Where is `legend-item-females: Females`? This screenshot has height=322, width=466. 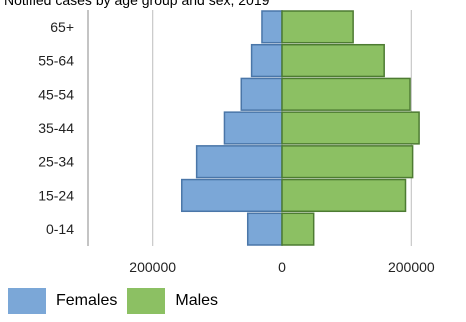 legend-item-females: Females is located at coordinates (62, 301).